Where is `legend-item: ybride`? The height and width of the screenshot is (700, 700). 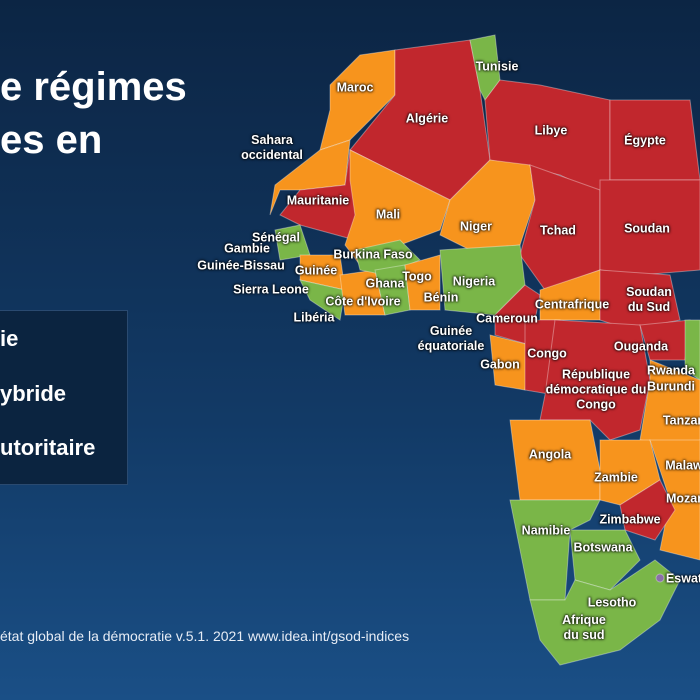 legend-item: ybride is located at coordinates (33, 393).